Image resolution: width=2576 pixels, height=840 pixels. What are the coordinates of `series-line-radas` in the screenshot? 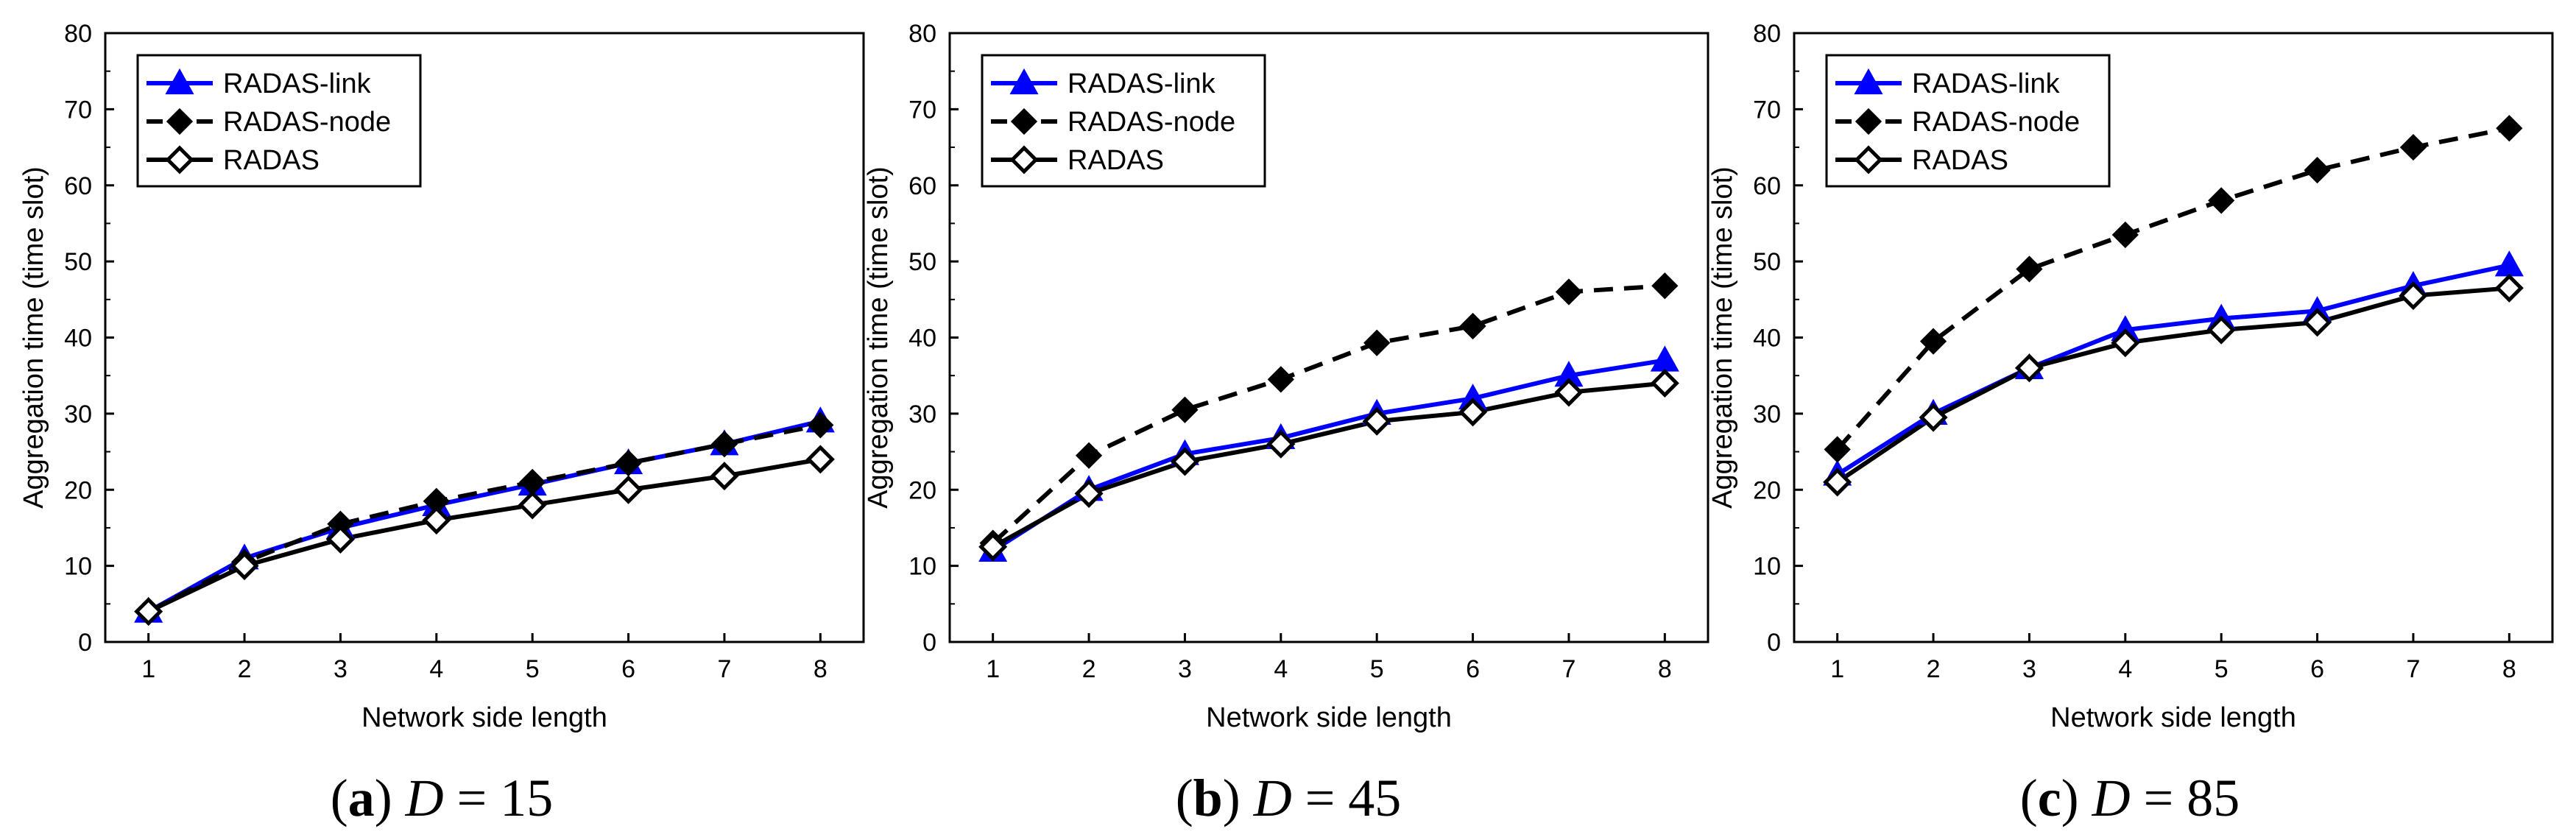 It's located at (2172, 385).